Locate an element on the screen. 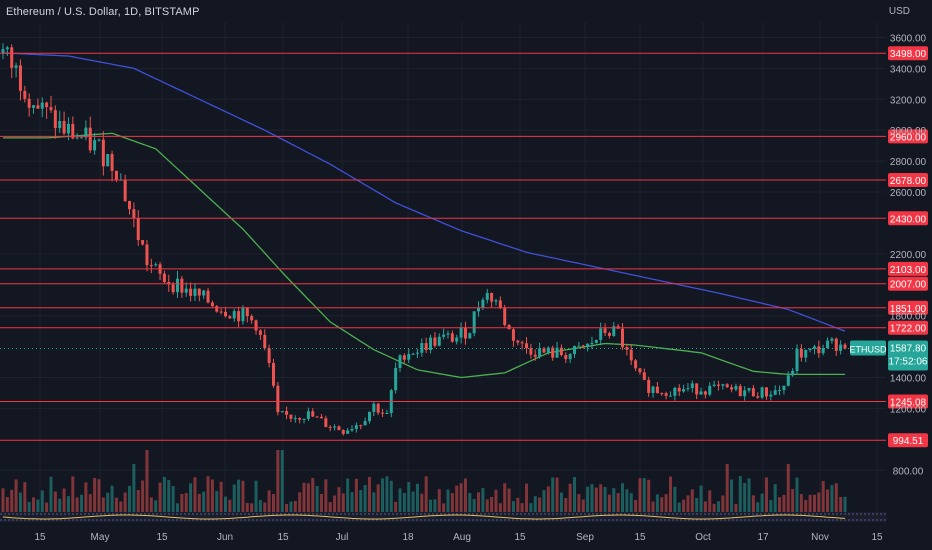 This screenshot has width=932, height=550. oscillator-pane is located at coordinates (443, 517).